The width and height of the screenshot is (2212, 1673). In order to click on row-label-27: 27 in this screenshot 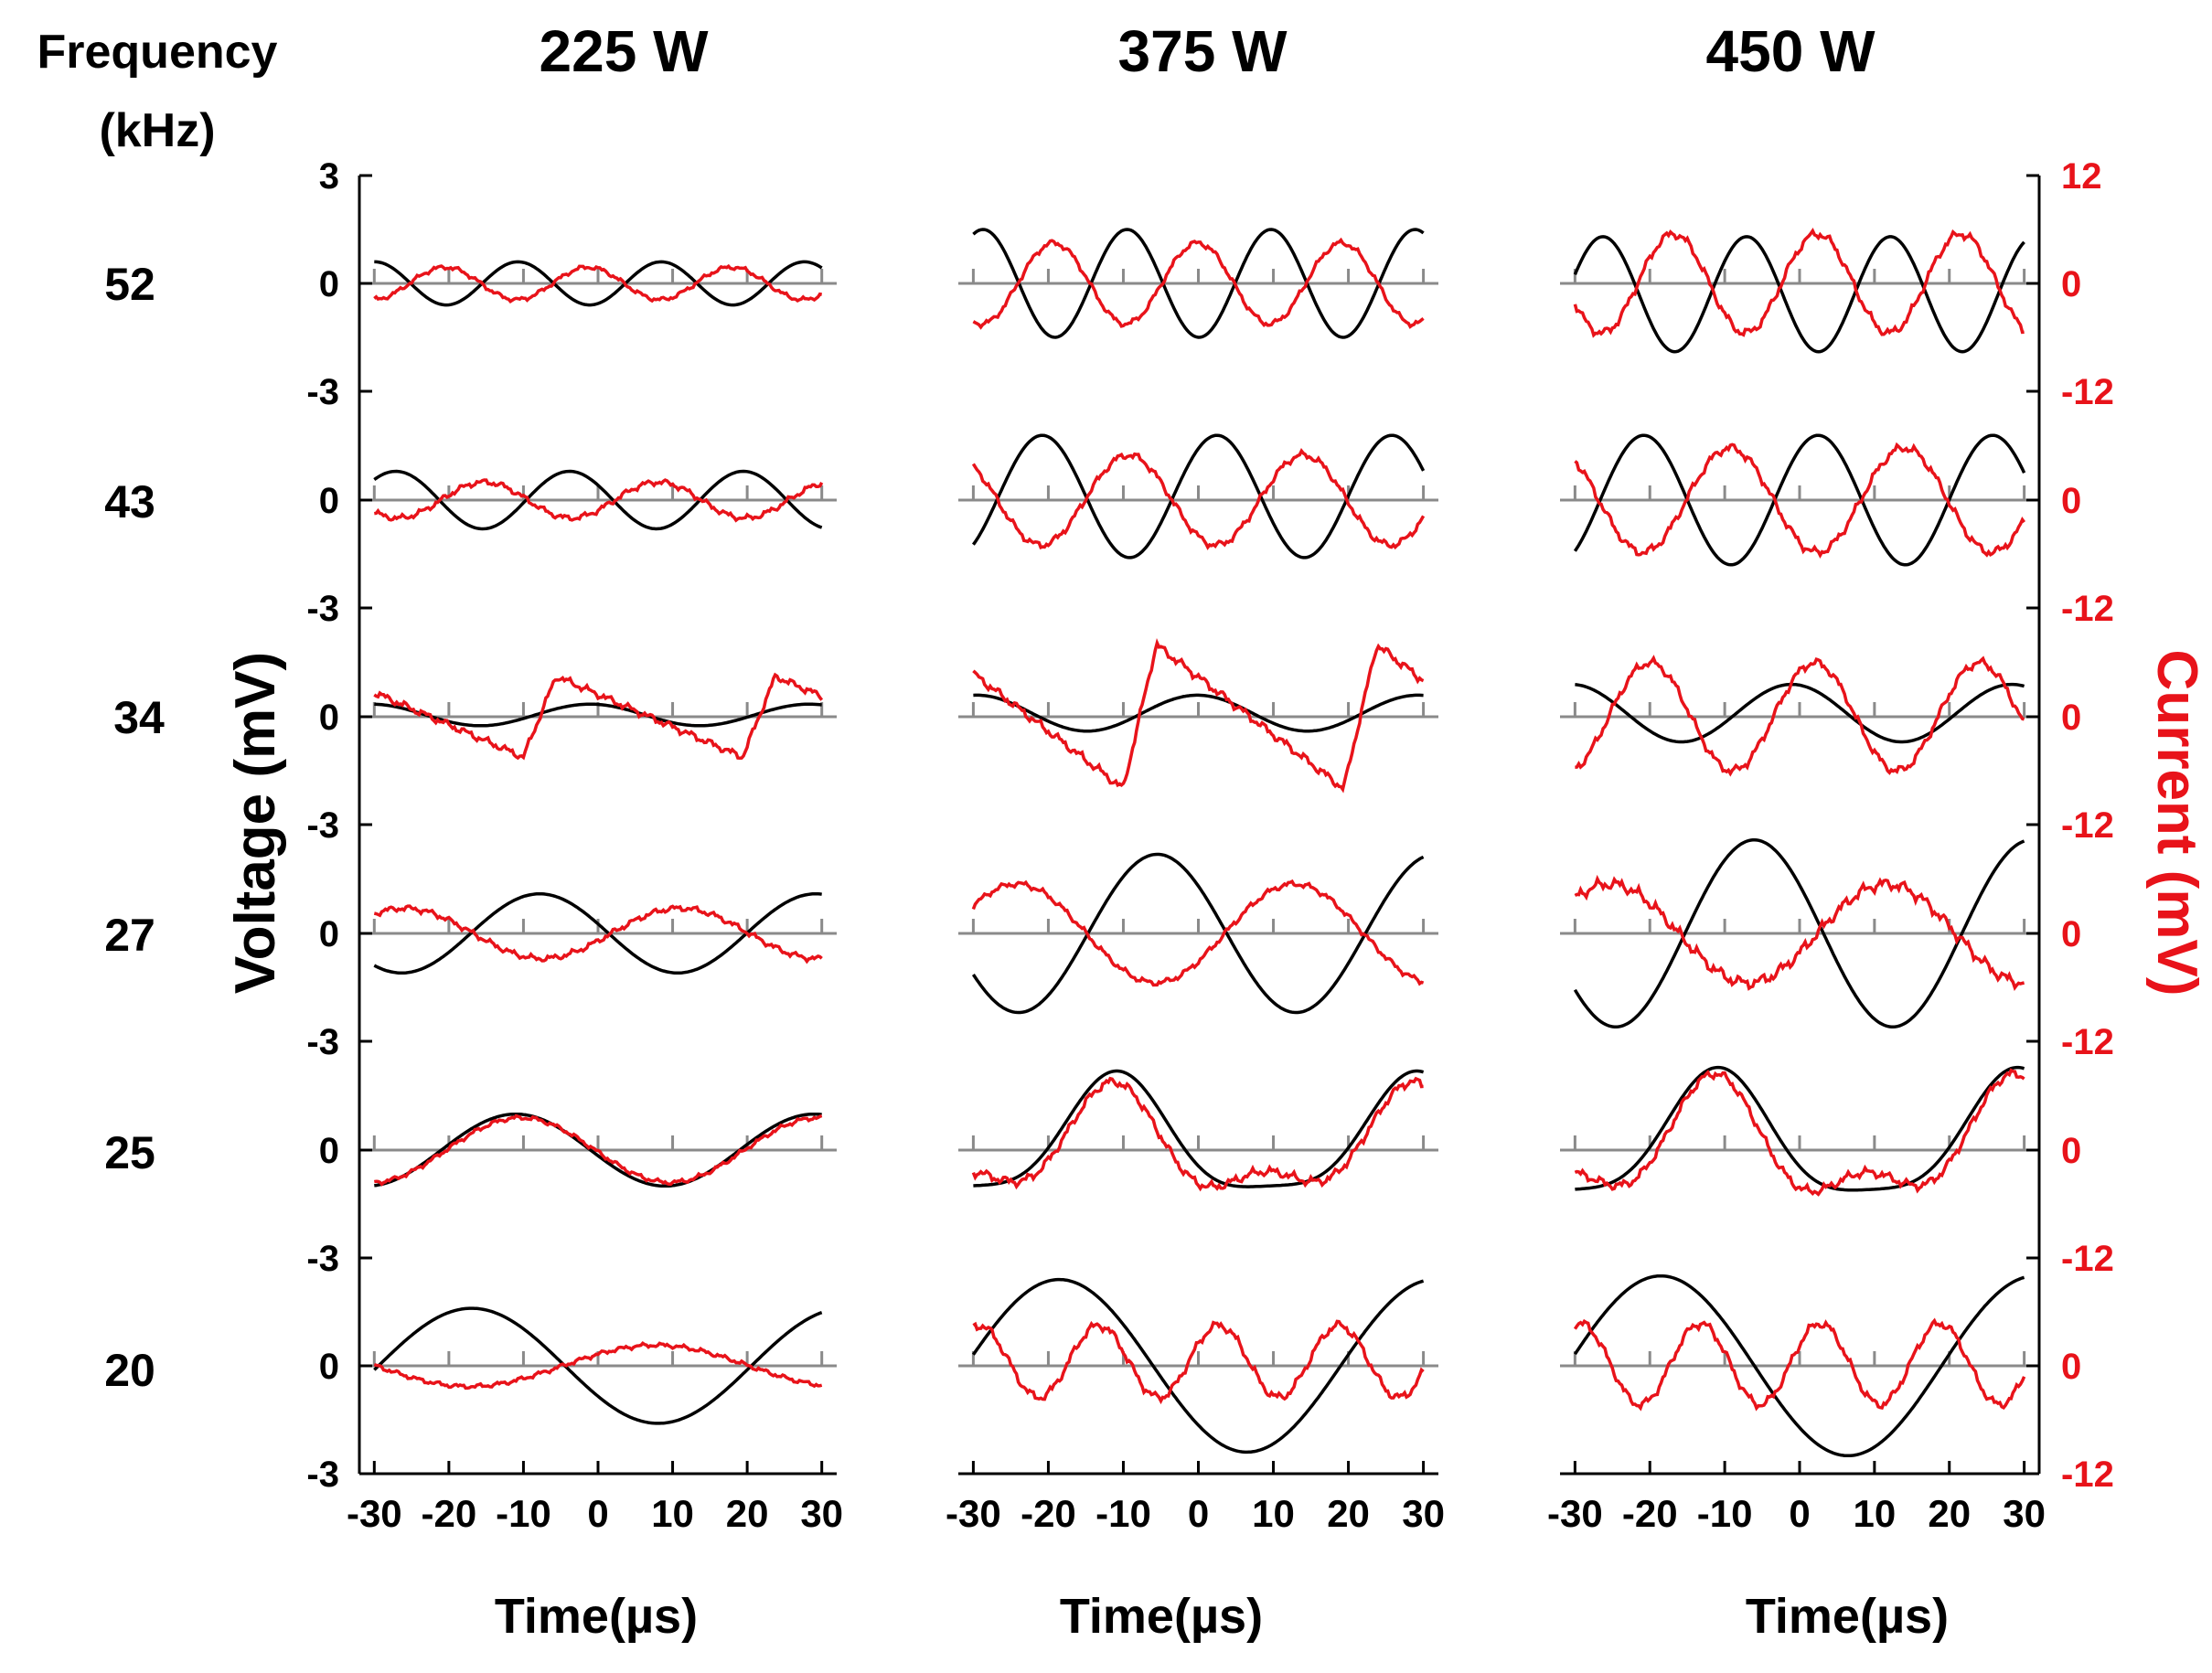, I will do `click(129, 936)`.